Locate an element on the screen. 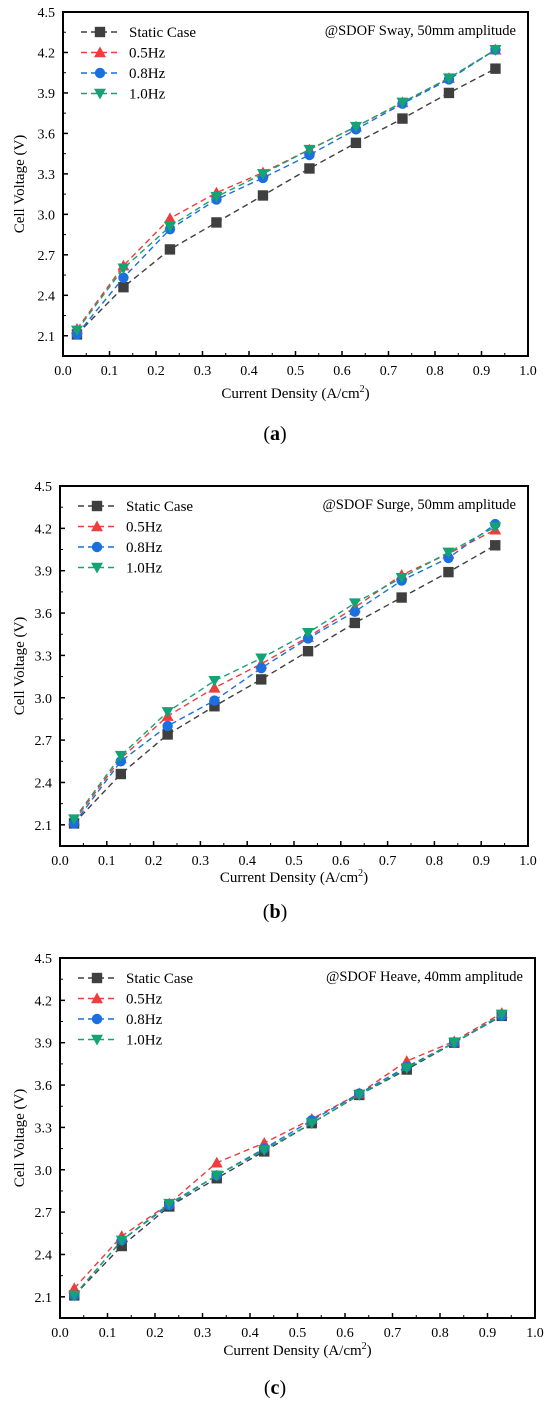 The image size is (550, 1417). legend-label: Static Case is located at coordinates (162, 33).